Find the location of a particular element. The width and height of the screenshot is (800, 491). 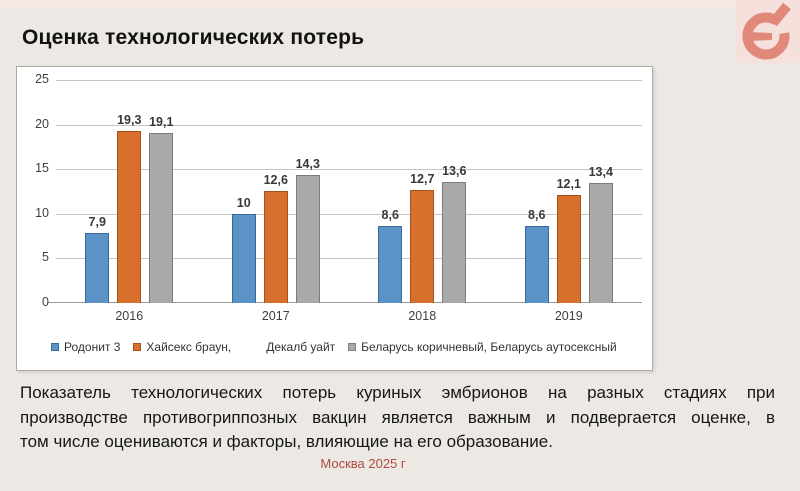

bar-value-label: 7,9 is located at coordinates (97, 221).